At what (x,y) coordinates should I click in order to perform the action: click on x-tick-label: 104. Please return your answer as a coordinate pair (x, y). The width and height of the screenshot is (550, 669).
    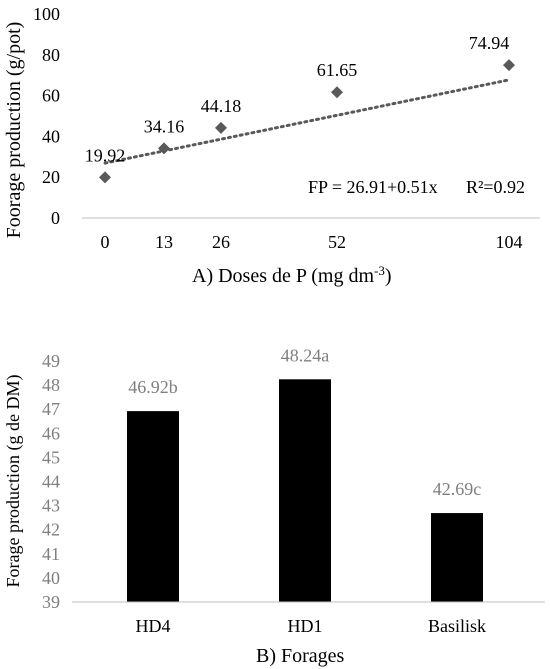
    Looking at the image, I should click on (509, 242).